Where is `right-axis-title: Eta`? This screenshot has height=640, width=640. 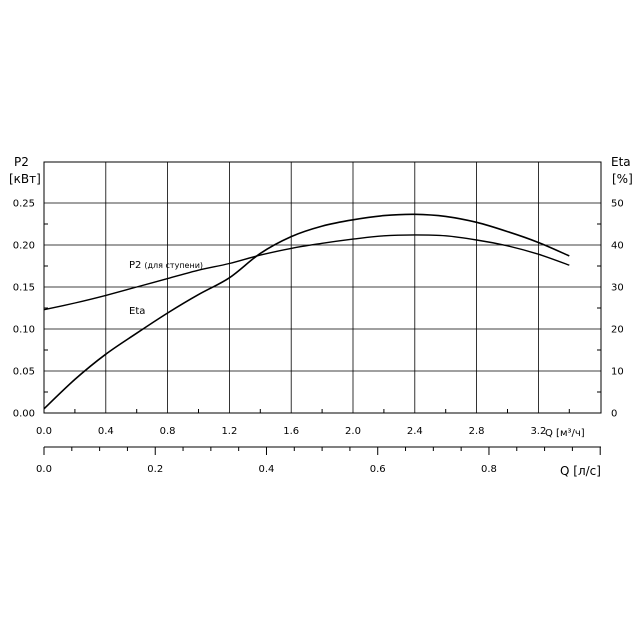 right-axis-title: Eta is located at coordinates (621, 162).